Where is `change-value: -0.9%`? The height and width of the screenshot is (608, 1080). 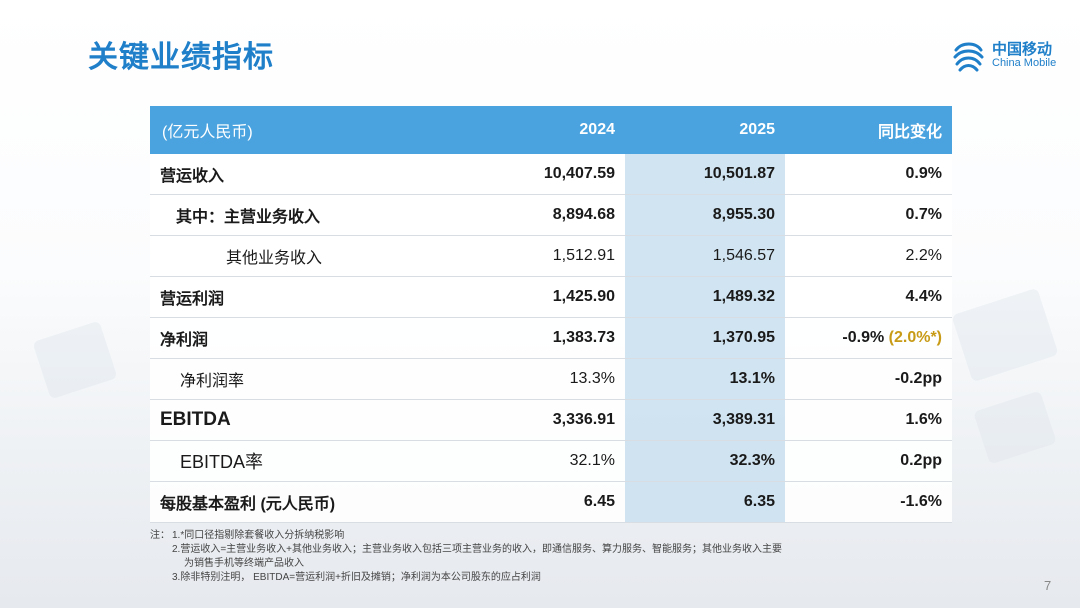 change-value: -0.9% is located at coordinates (863, 337).